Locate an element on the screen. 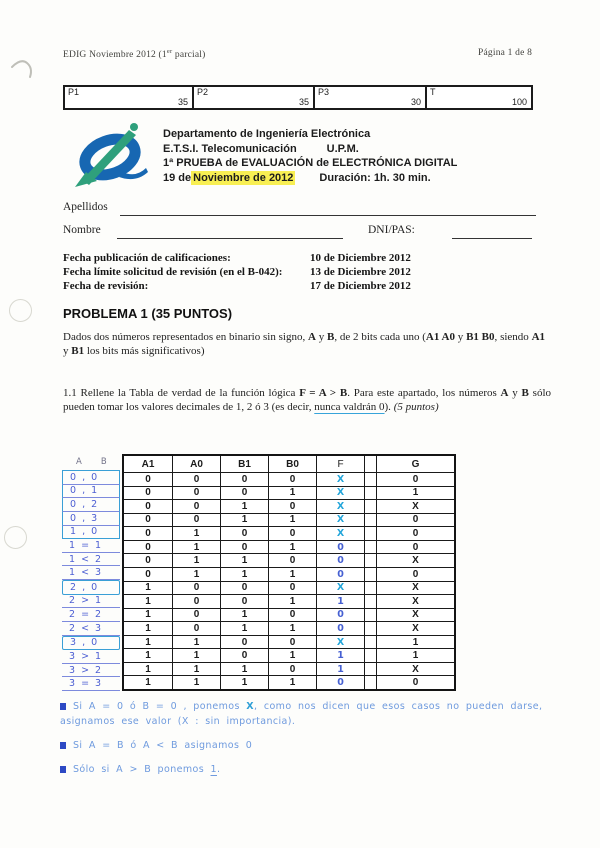 Image resolution: width=600 pixels, height=848 pixels. date-value: 10 de Diciembre 2012 is located at coordinates (360, 258).